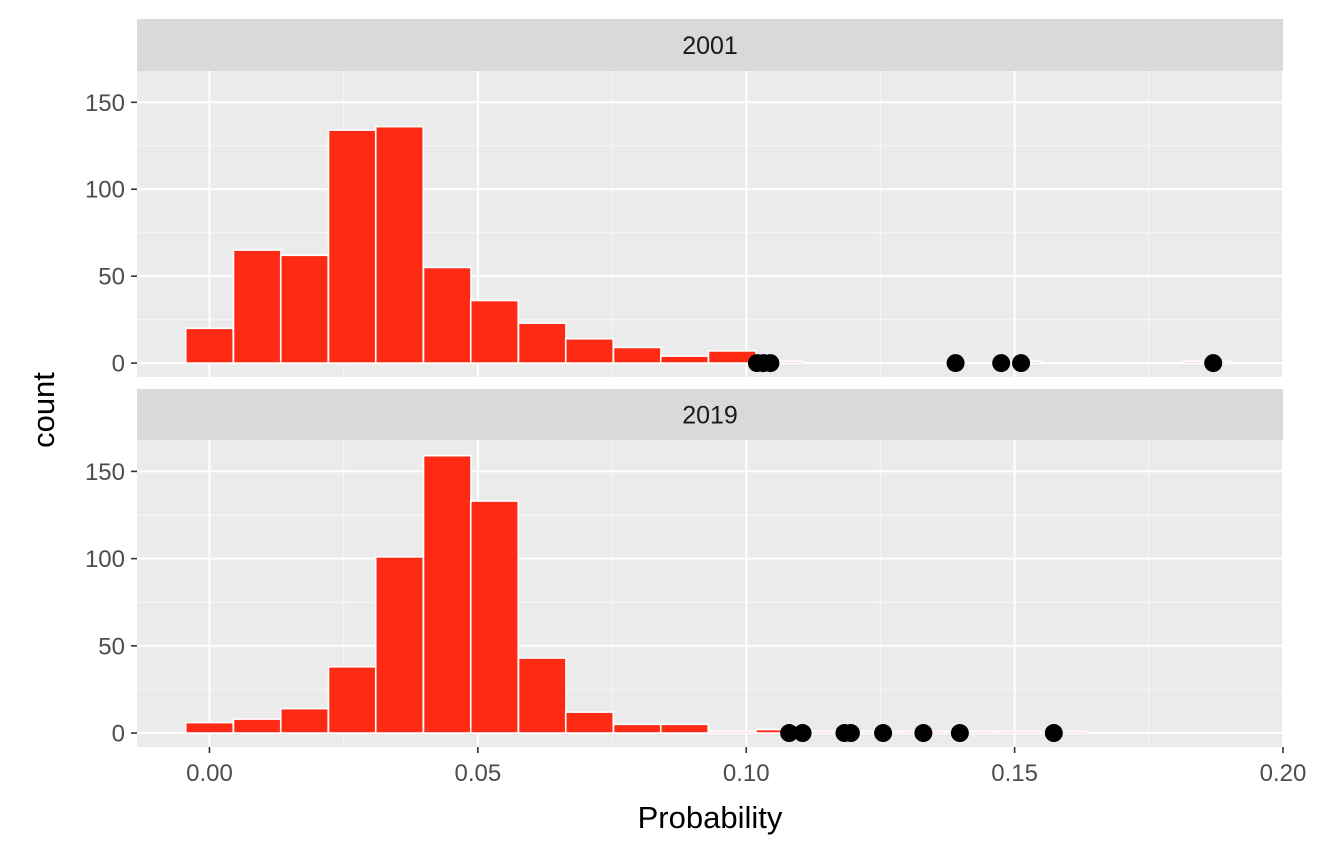 The width and height of the screenshot is (1328, 854). I want to click on x-tick-label: 0.20, so click(1283, 773).